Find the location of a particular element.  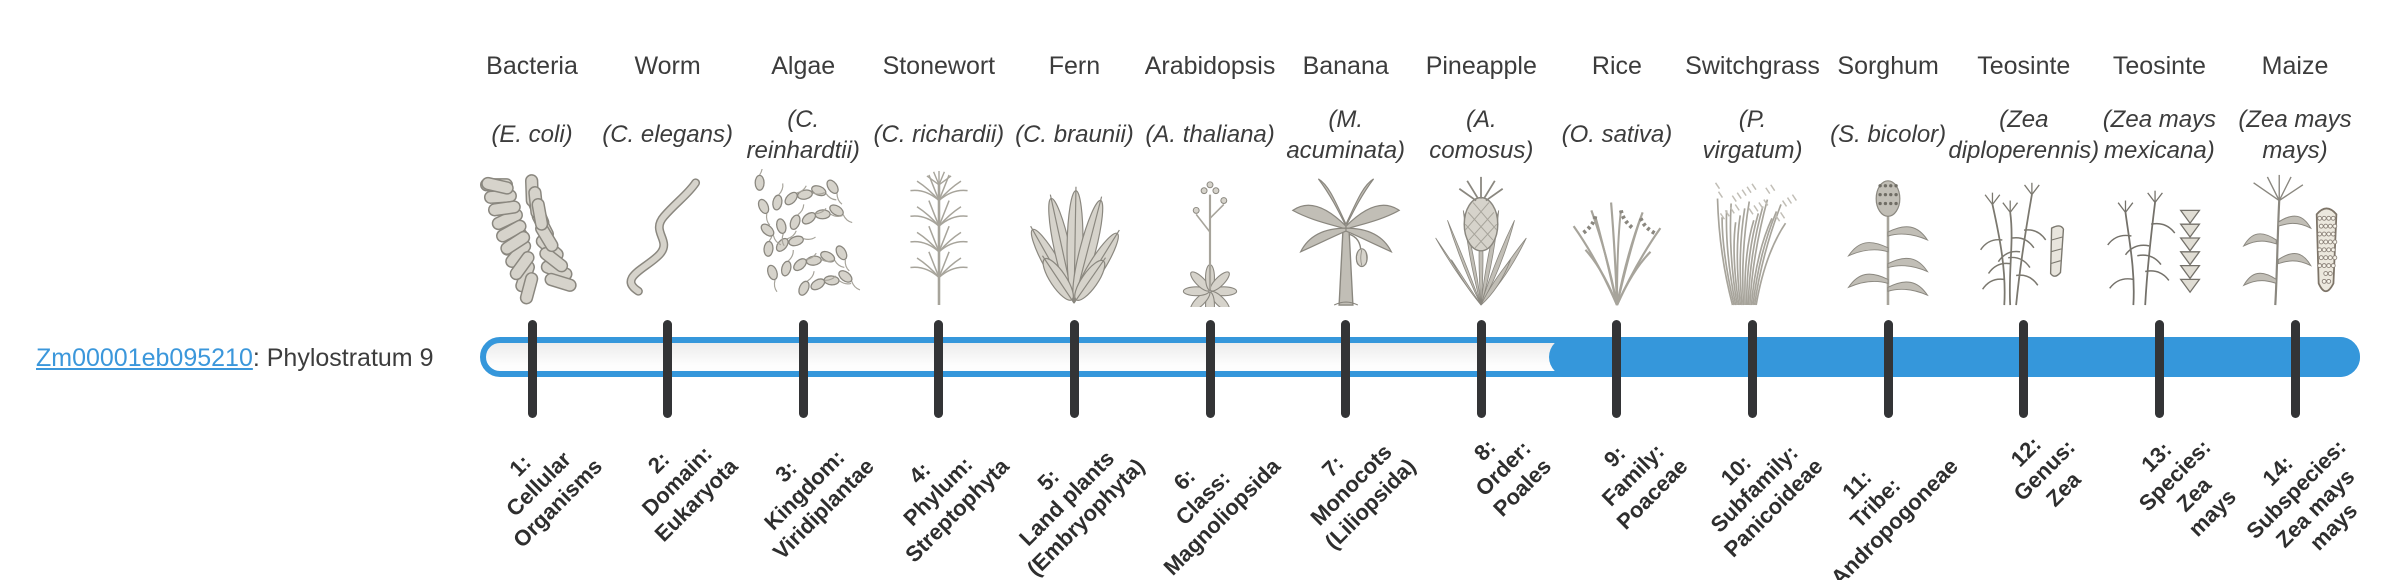

organism-name: Arabidopsis is located at coordinates (1210, 66).